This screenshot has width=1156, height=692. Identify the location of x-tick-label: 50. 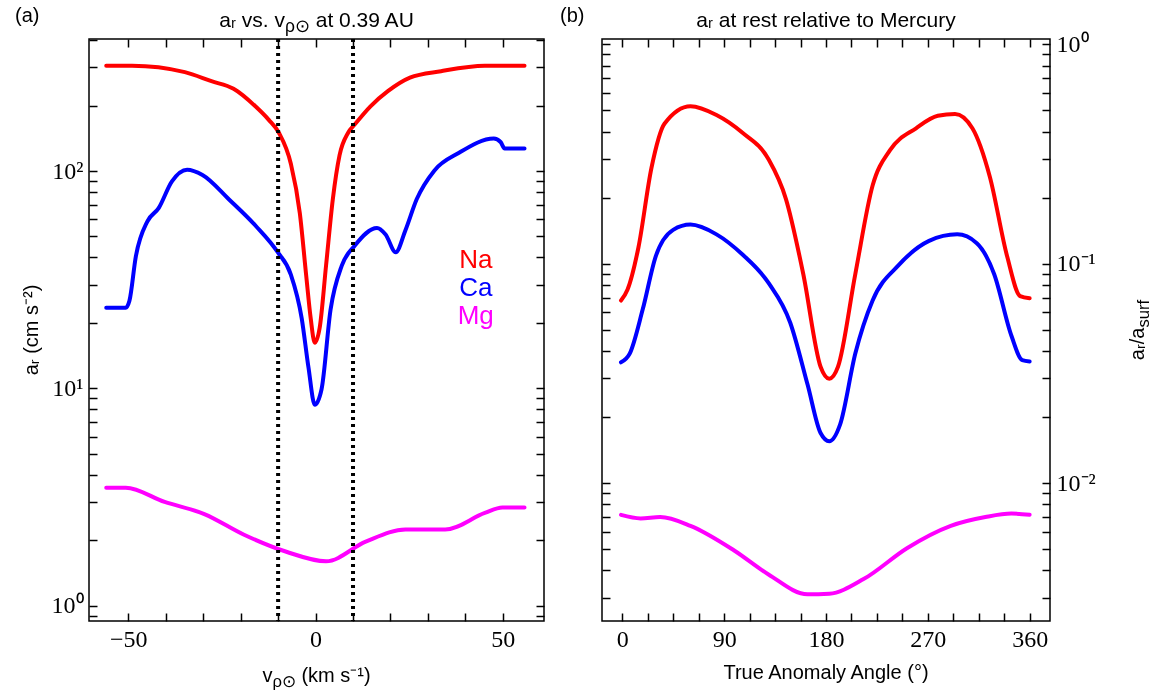
(503, 638).